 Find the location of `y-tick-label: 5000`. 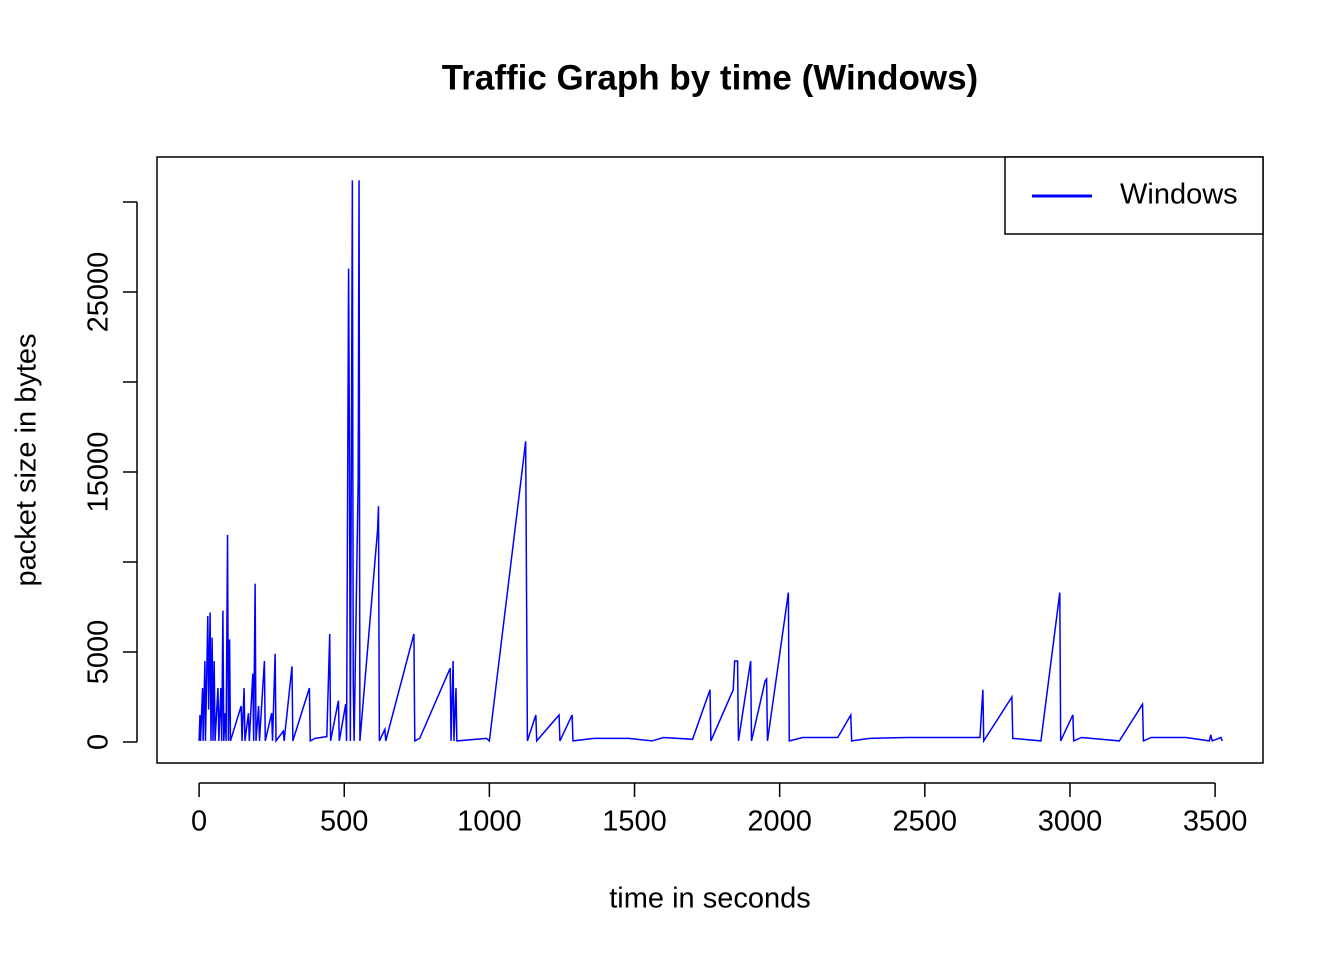

y-tick-label: 5000 is located at coordinates (99, 652).